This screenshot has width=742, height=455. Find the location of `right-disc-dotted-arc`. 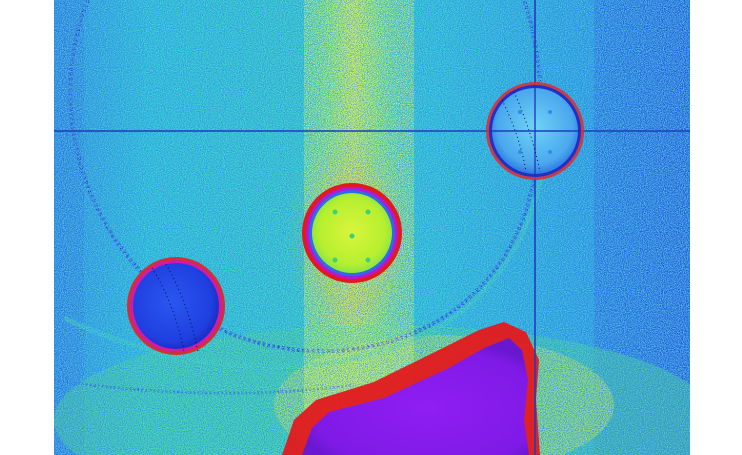

right-disc-dotted-arc is located at coordinates (514, 136).